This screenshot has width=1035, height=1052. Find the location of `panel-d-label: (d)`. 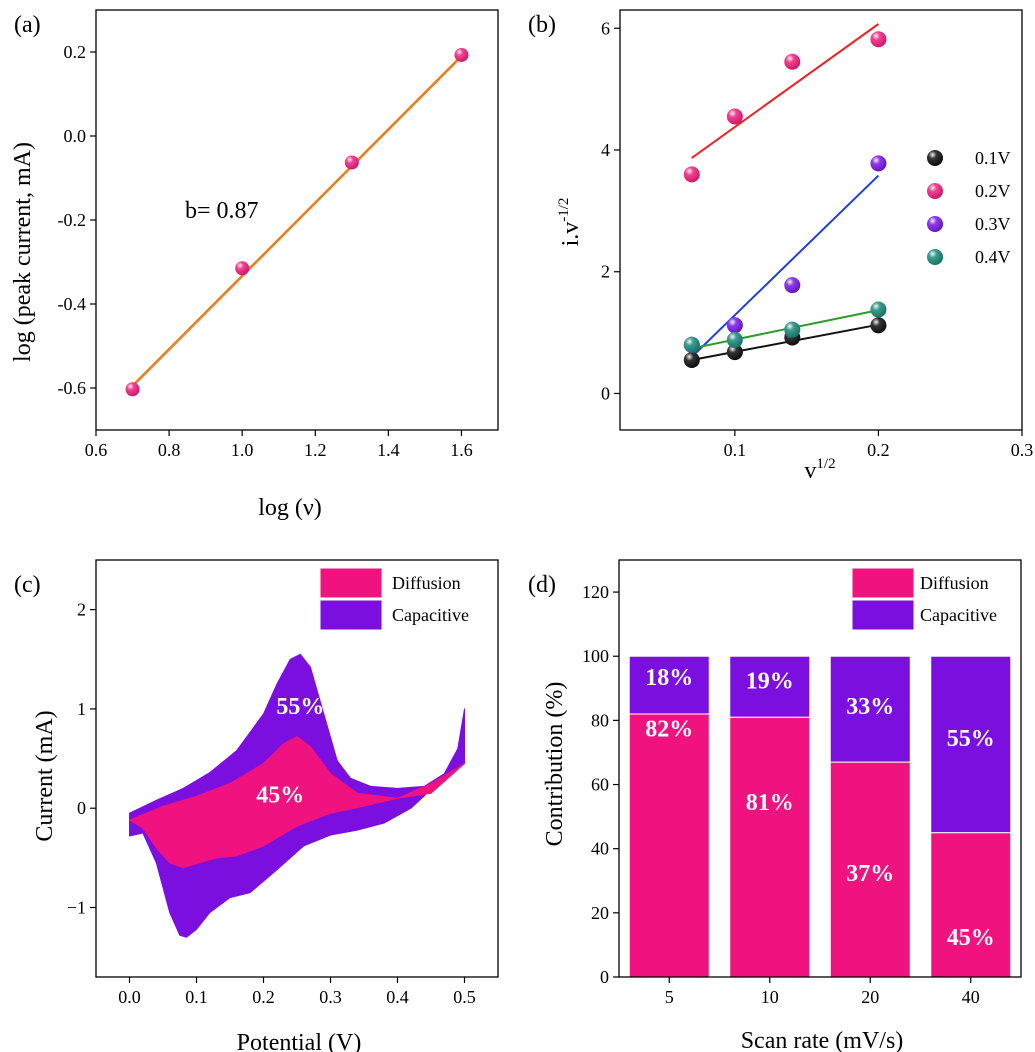

panel-d-label: (d) is located at coordinates (542, 585).